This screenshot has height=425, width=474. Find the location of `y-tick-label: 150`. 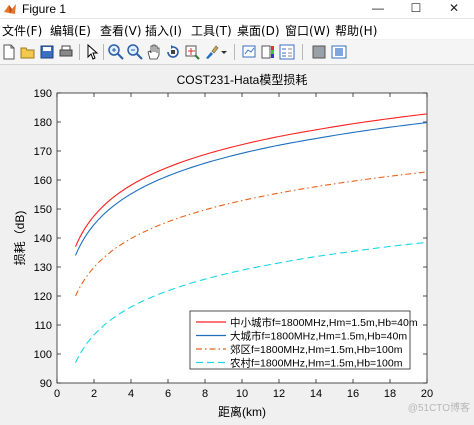

y-tick-label: 150 is located at coordinates (43, 210).